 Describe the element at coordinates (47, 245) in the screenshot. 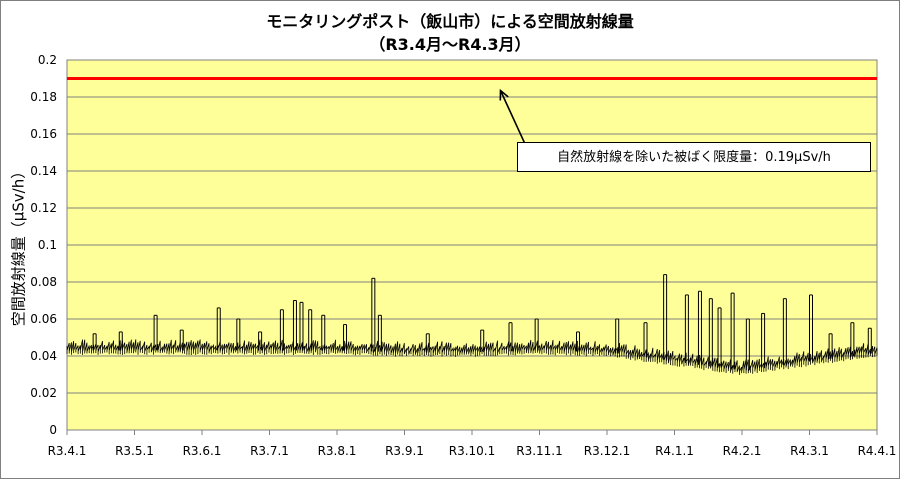

I see `y-tick-label: 0.1` at that location.